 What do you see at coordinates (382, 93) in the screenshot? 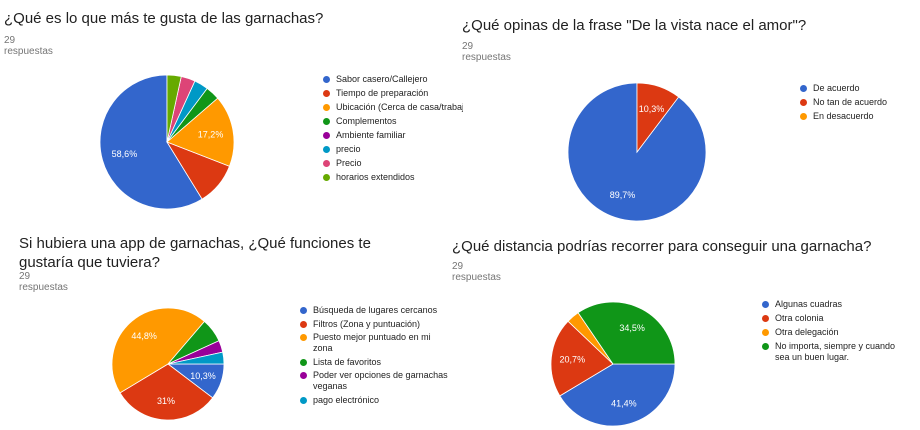
I see `legend-label: Tiempo de preparación` at bounding box center [382, 93].